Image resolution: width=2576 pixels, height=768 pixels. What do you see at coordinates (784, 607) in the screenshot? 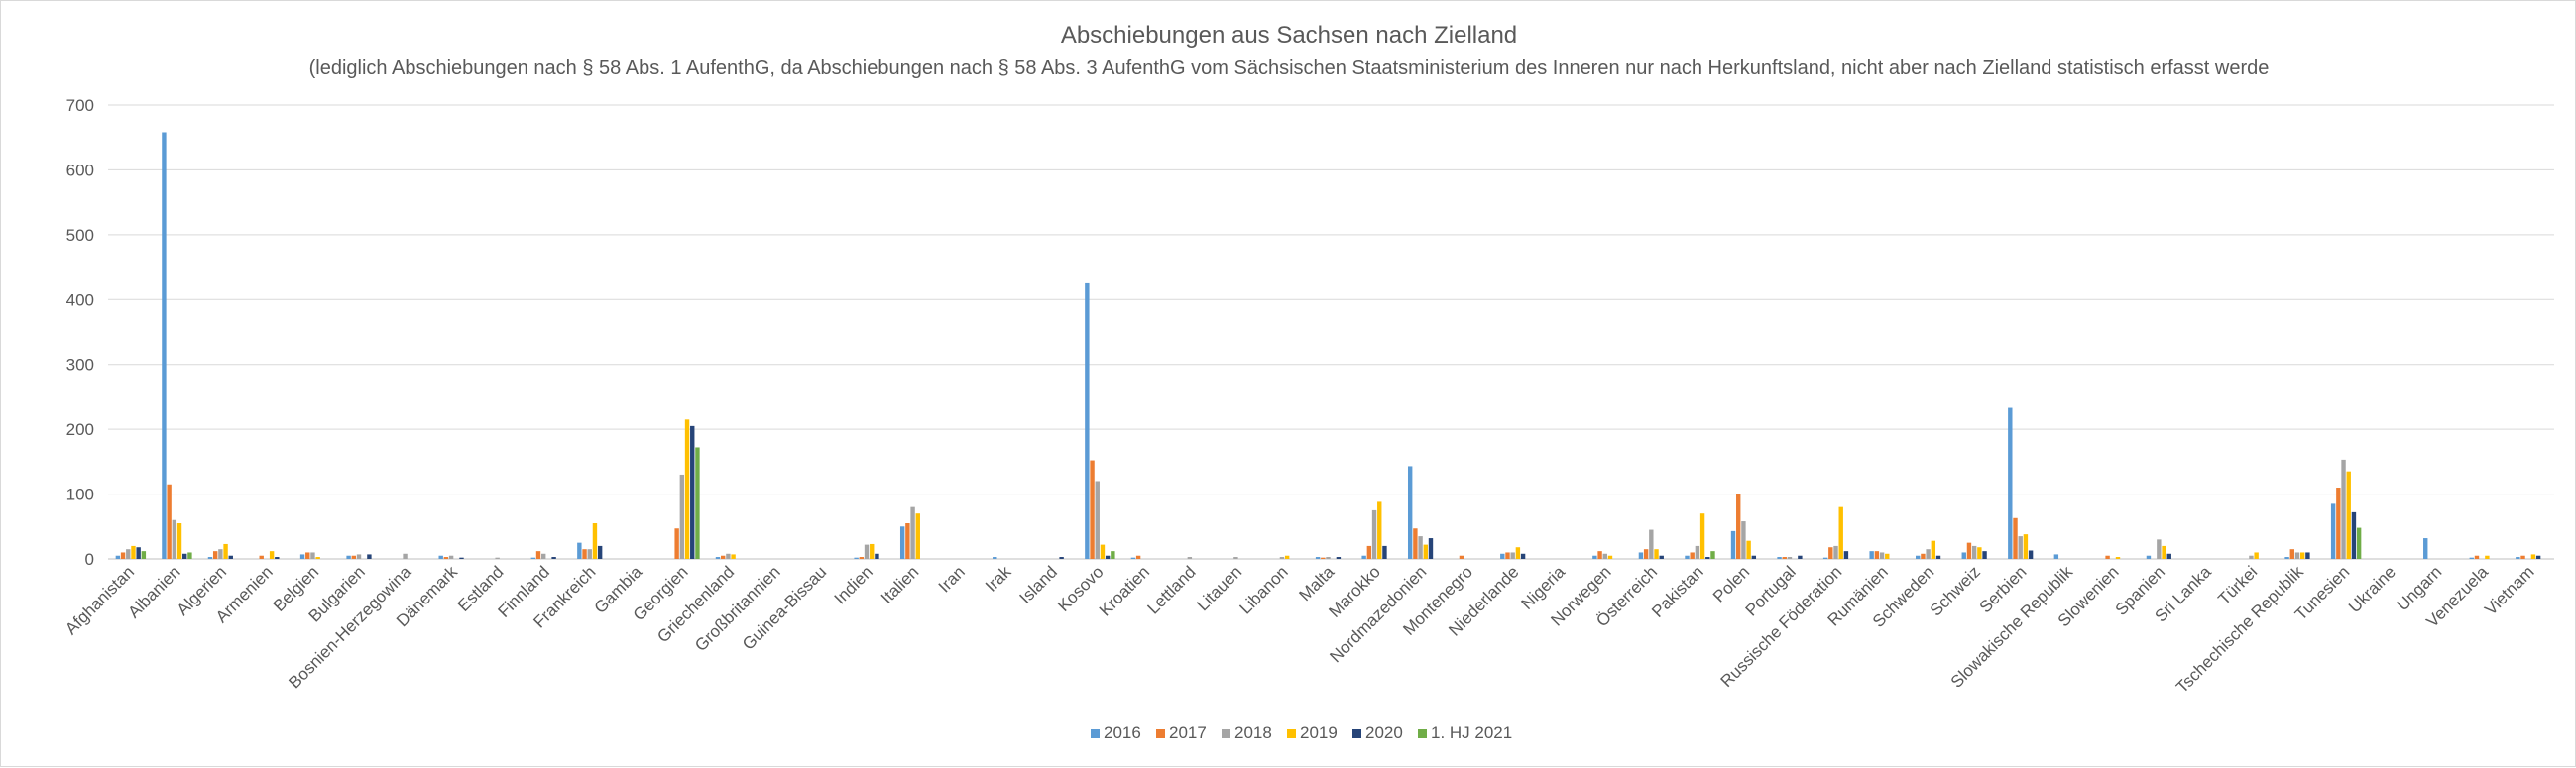
I see `x-tick-label: Guinea-Bissau` at bounding box center [784, 607].